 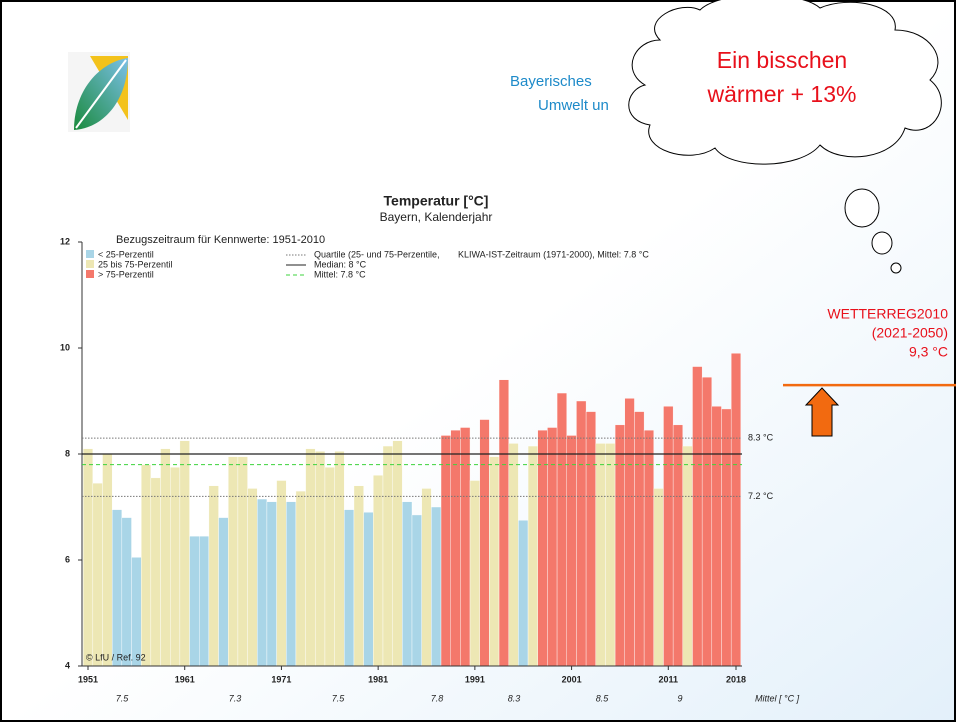 I want to click on legend-label: Median: 8 °C, so click(x=340, y=264).